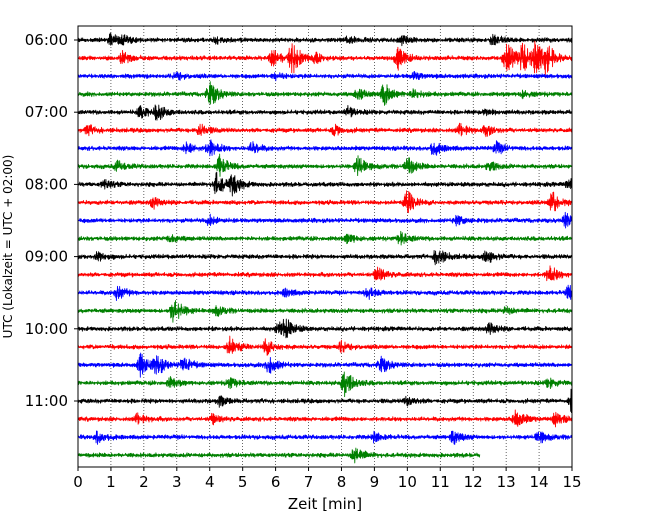 Image resolution: width=650 pixels, height=520 pixels. I want to click on x-tick-label: 0, so click(78, 482).